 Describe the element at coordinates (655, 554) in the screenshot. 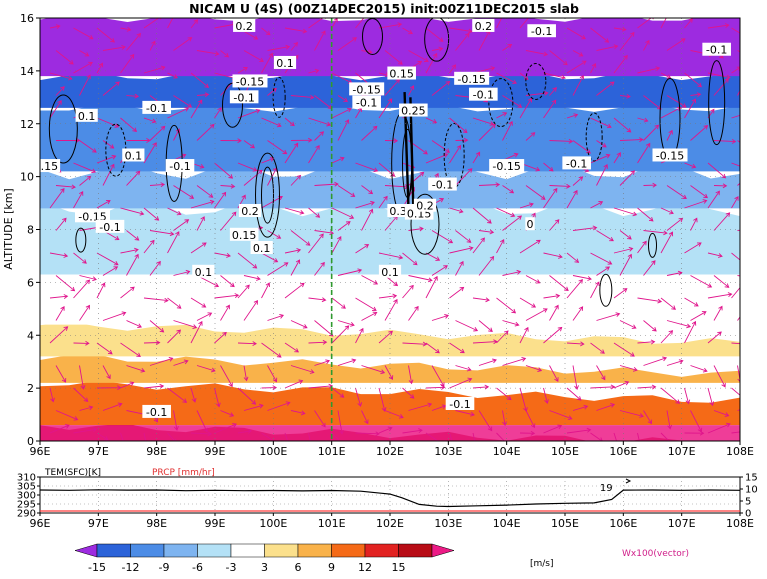

I see `vector-legend-label: Wx100(vector)` at that location.